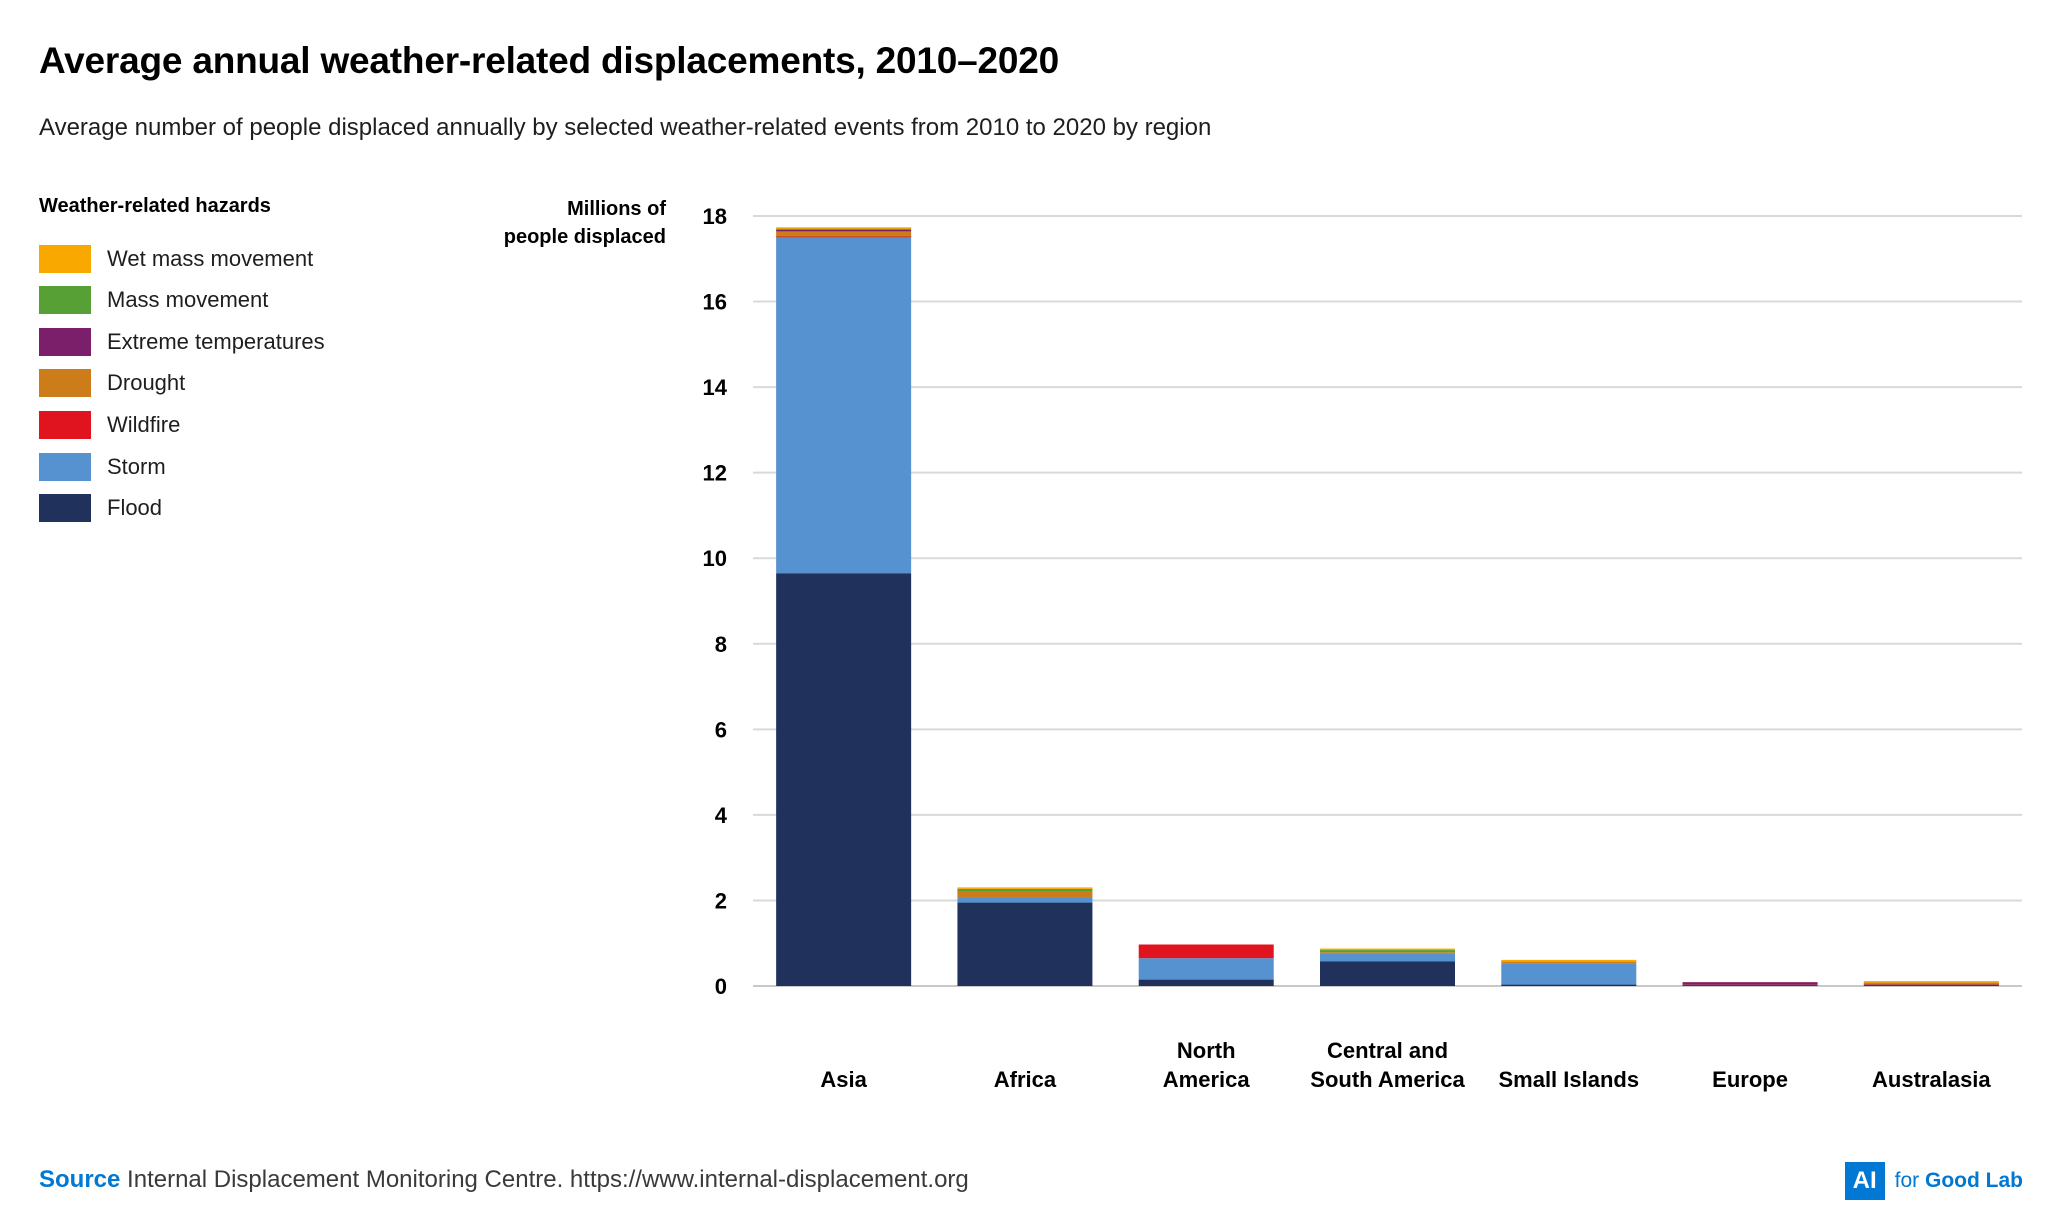 Image resolution: width=2048 pixels, height=1232 pixels. I want to click on y-tick-label: 2, so click(721, 900).